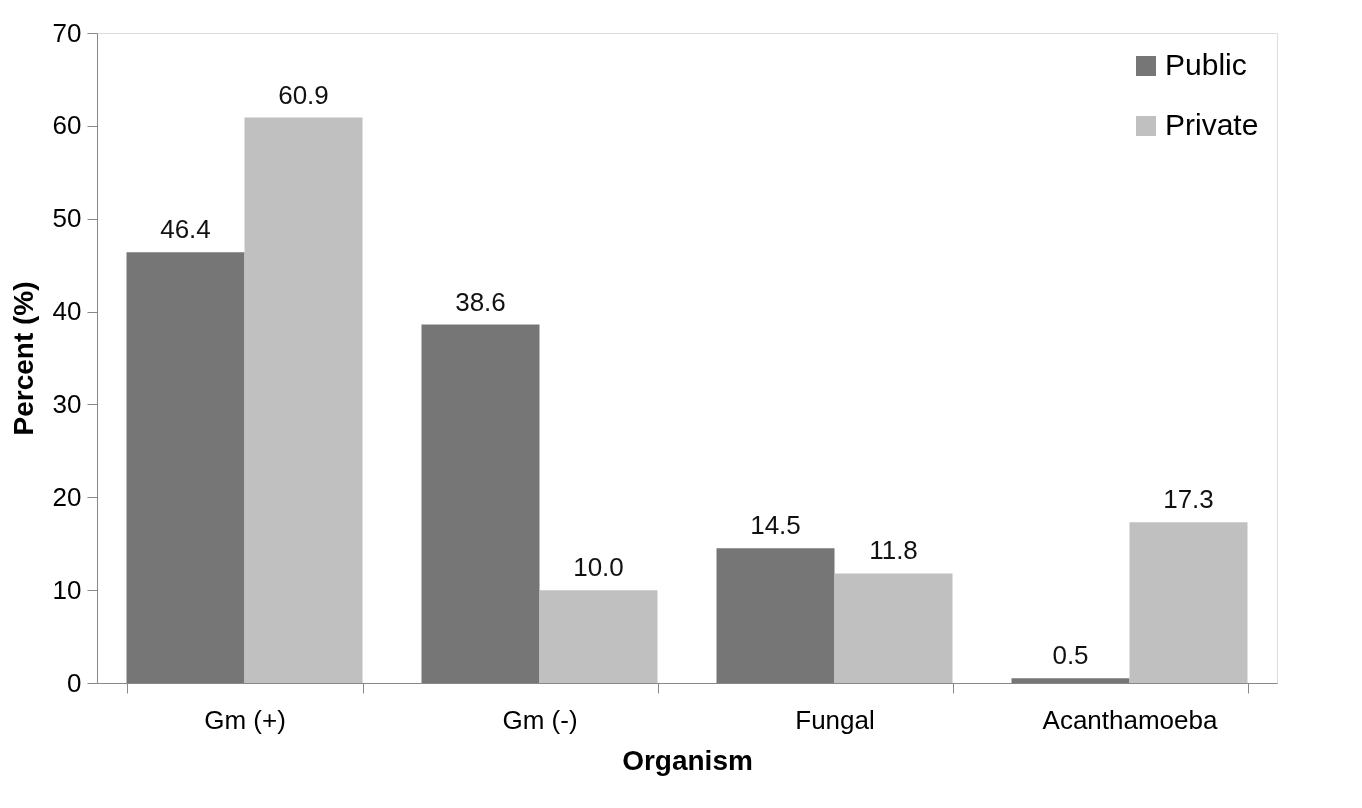  Describe the element at coordinates (1130, 719) in the screenshot. I see `x-tick-label: Acanthamoeba` at that location.